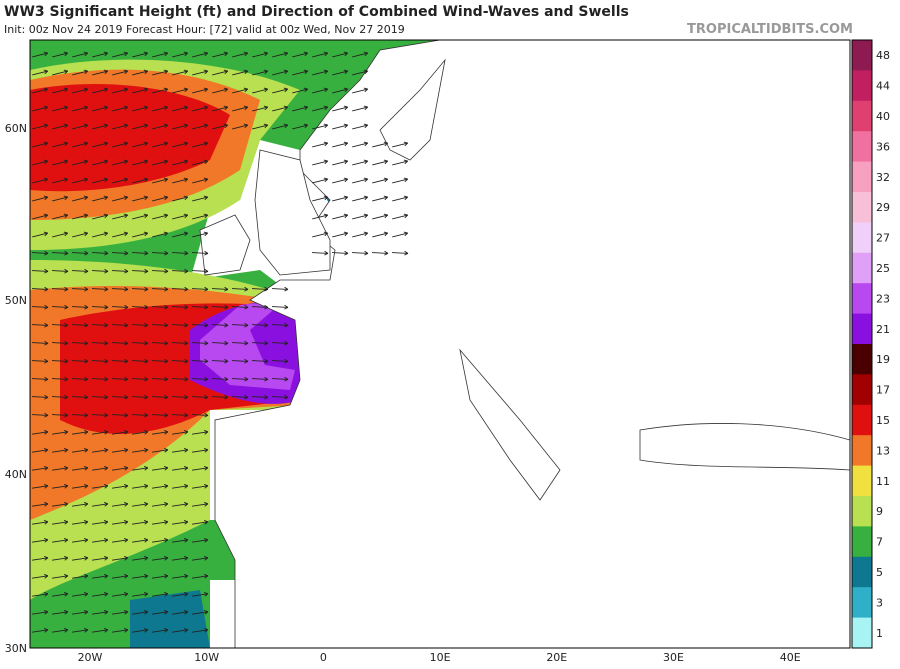 The width and height of the screenshot is (900, 669). I want to click on watermark: TROPICALTIDBITS.COM, so click(770, 29).